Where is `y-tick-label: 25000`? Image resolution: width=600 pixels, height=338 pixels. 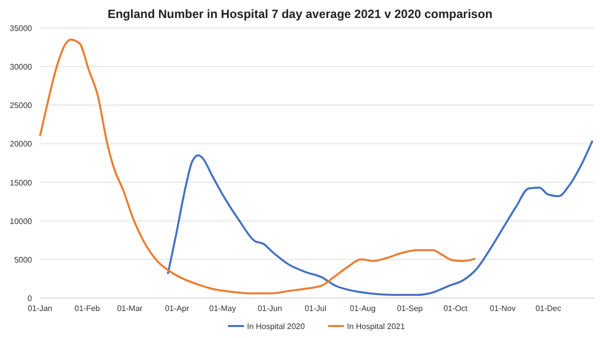
y-tick-label: 25000 is located at coordinates (21, 105).